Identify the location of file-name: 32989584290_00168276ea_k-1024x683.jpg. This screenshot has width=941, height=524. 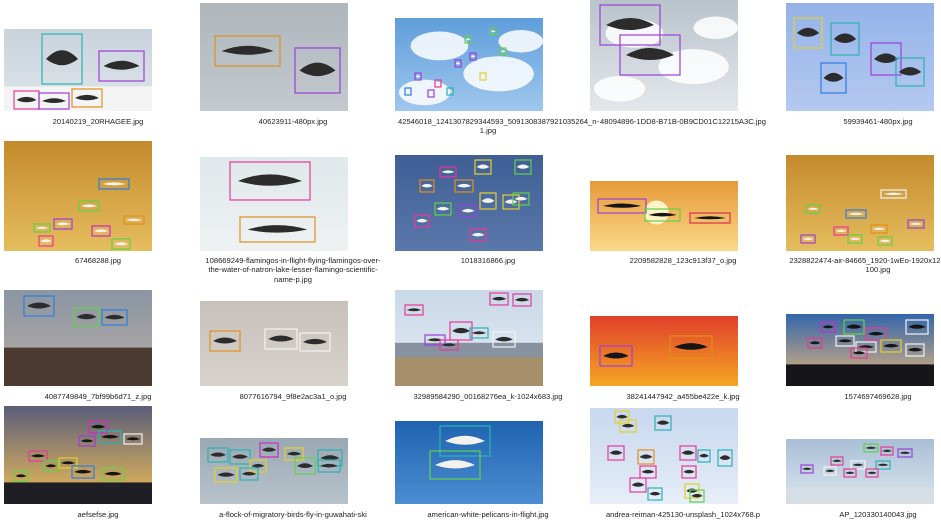
(488, 396).